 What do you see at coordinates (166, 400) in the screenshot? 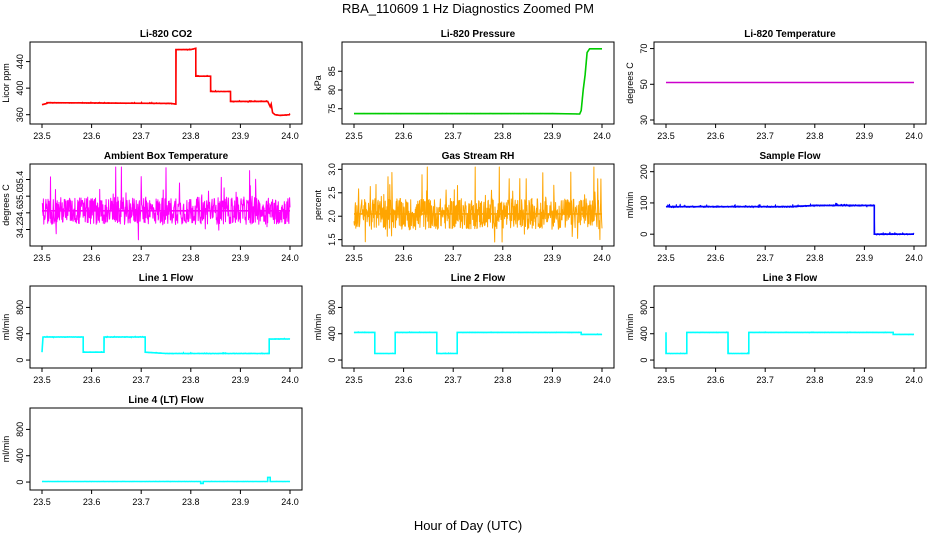
I see `panel-title: Line 4 (LT) Flow` at bounding box center [166, 400].